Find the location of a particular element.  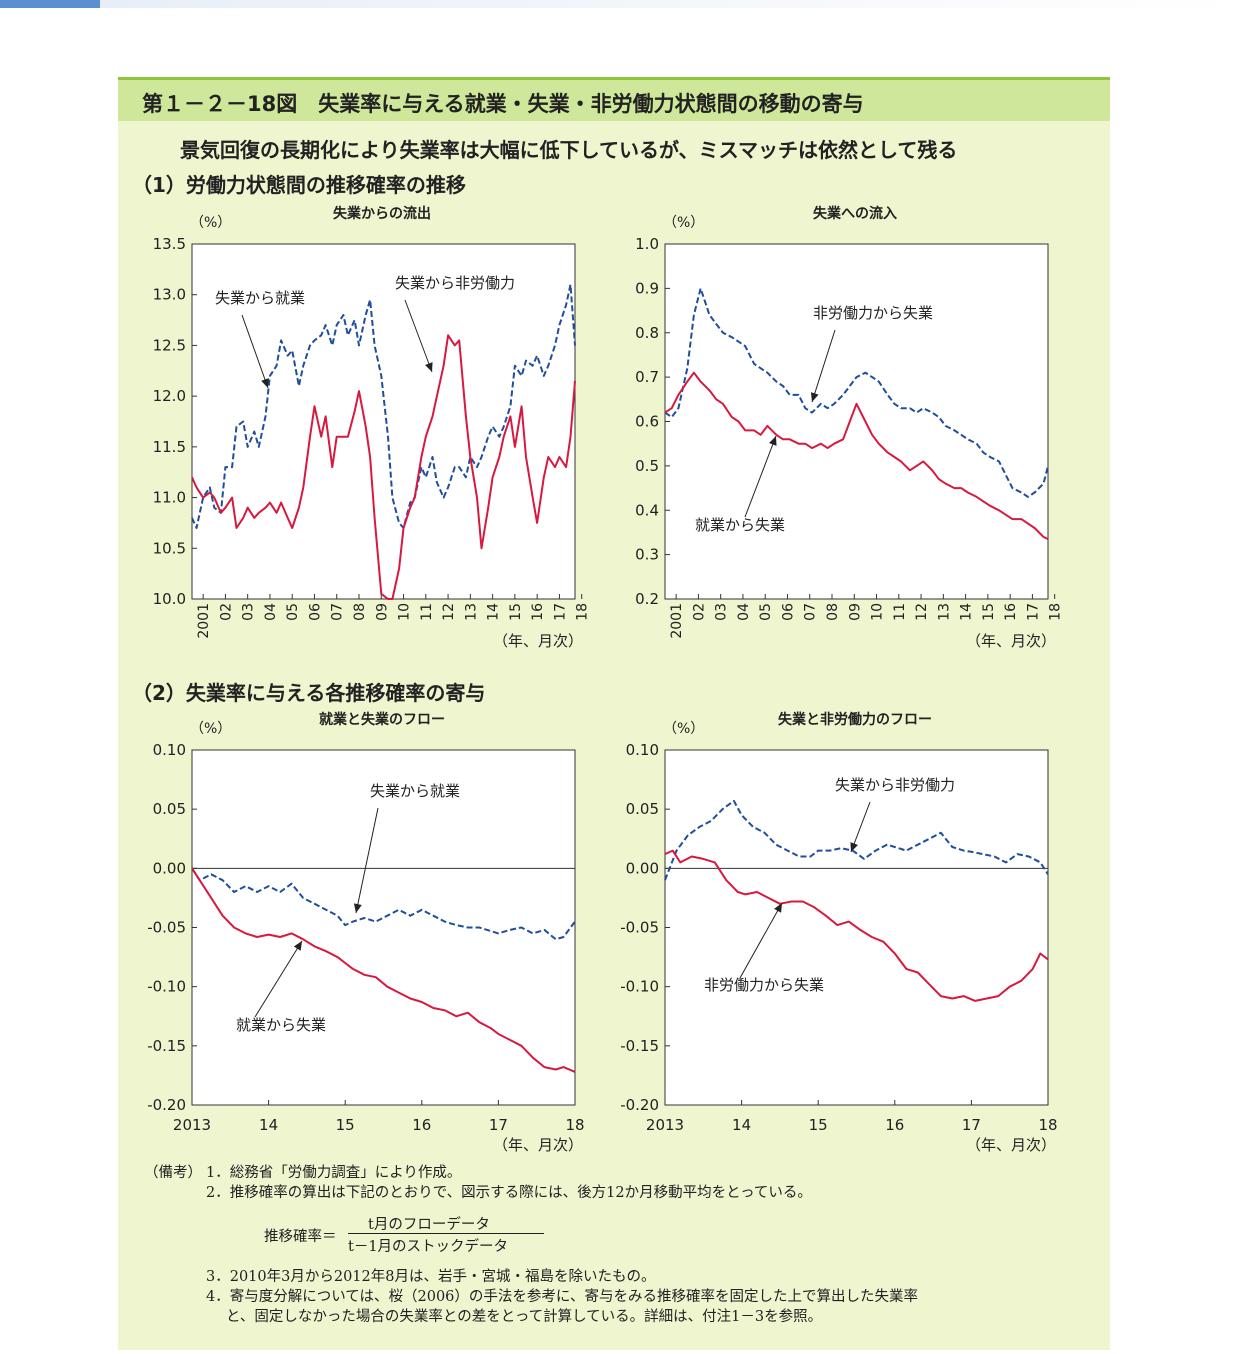

c2-series-solid-line is located at coordinates (856, 455).